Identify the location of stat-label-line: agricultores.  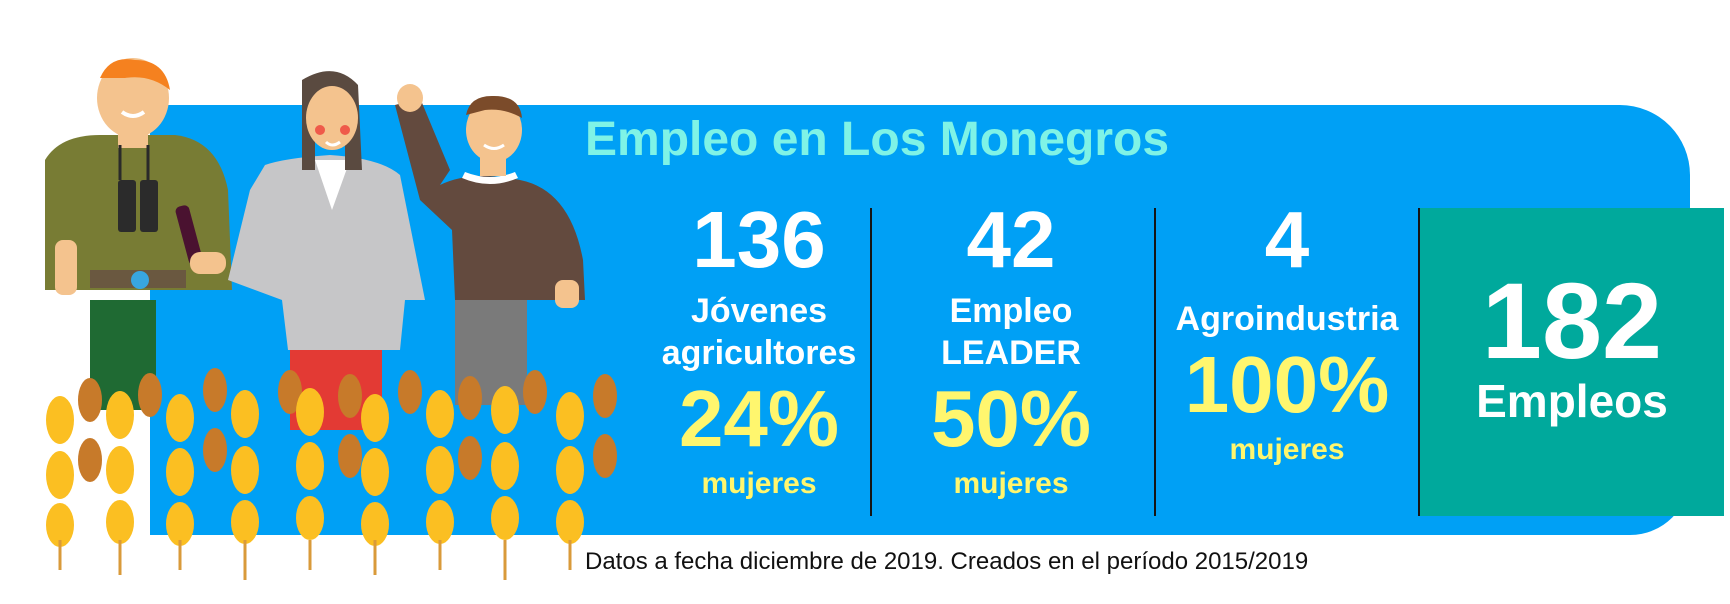
(759, 353).